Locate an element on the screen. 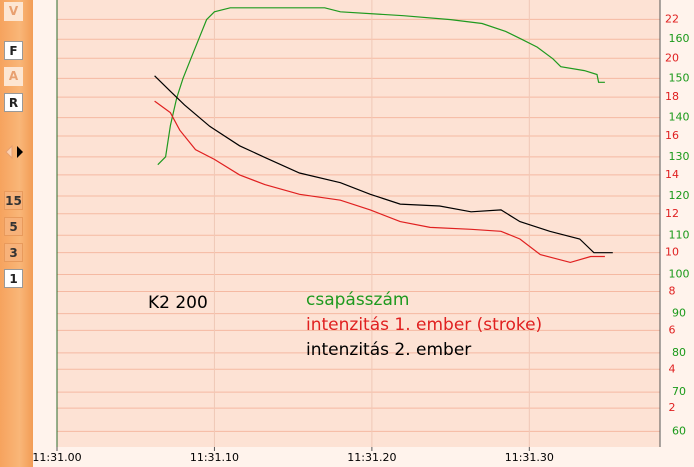 The width and height of the screenshot is (694, 467). y-tick-label: 18 is located at coordinates (672, 96).